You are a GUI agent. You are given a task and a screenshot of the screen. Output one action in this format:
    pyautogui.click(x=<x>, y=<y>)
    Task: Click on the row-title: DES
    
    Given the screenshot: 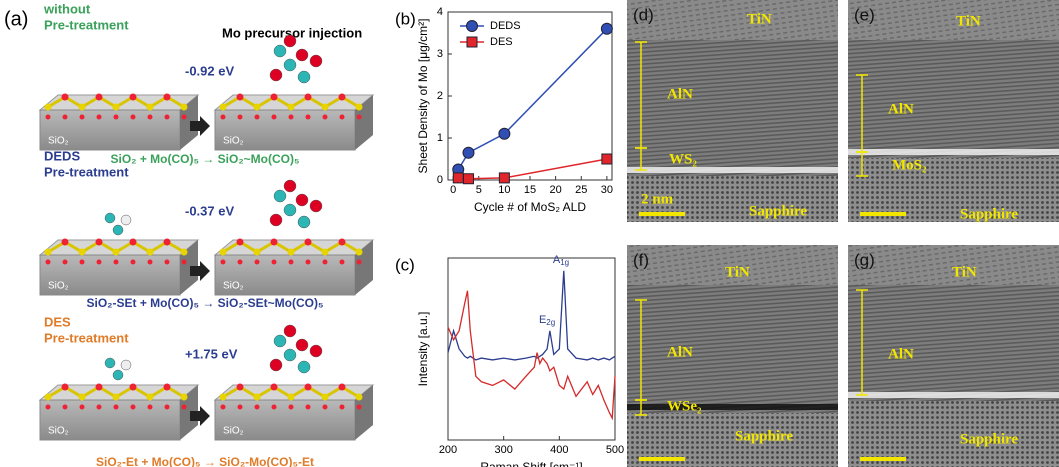 What is the action you would take?
    pyautogui.click(x=57, y=321)
    